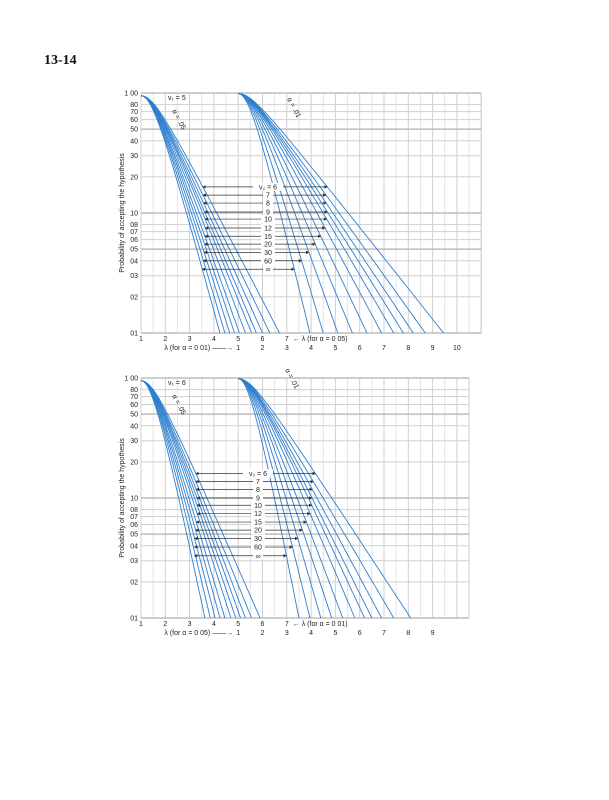  Describe the element at coordinates (238, 348) in the screenshot. I see `x-bottom-tick-label: 1` at that location.